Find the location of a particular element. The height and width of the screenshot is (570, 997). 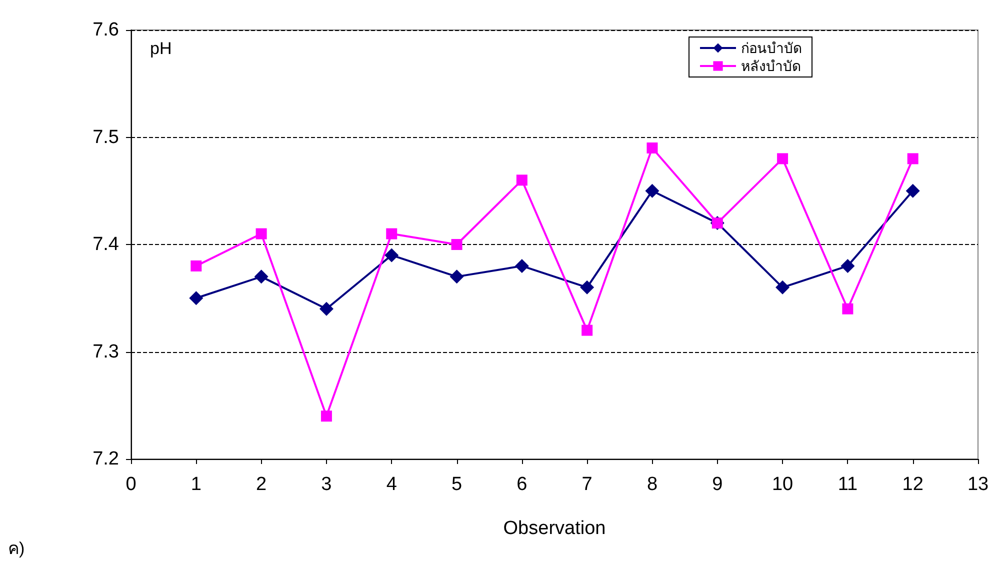

x-tick-label: 5 is located at coordinates (456, 484).